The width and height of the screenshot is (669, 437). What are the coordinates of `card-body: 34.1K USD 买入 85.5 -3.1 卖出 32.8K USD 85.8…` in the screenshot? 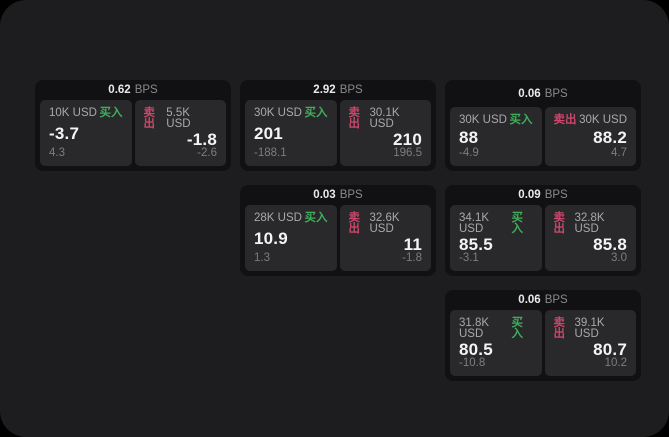 It's located at (543, 240).